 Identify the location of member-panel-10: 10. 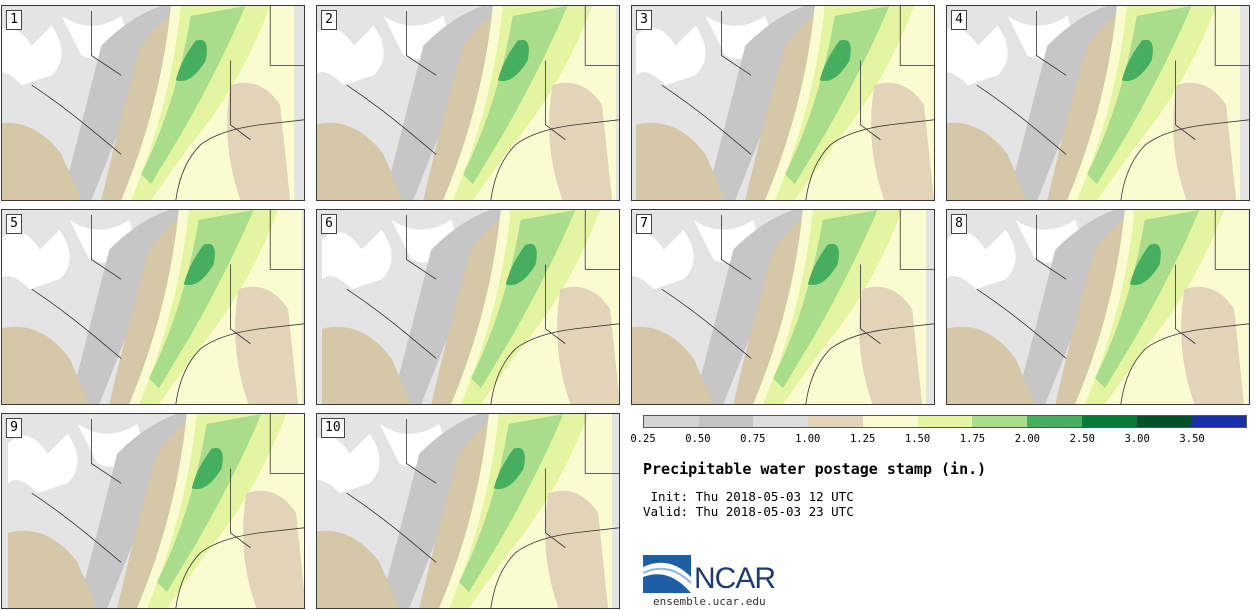
(468, 511).